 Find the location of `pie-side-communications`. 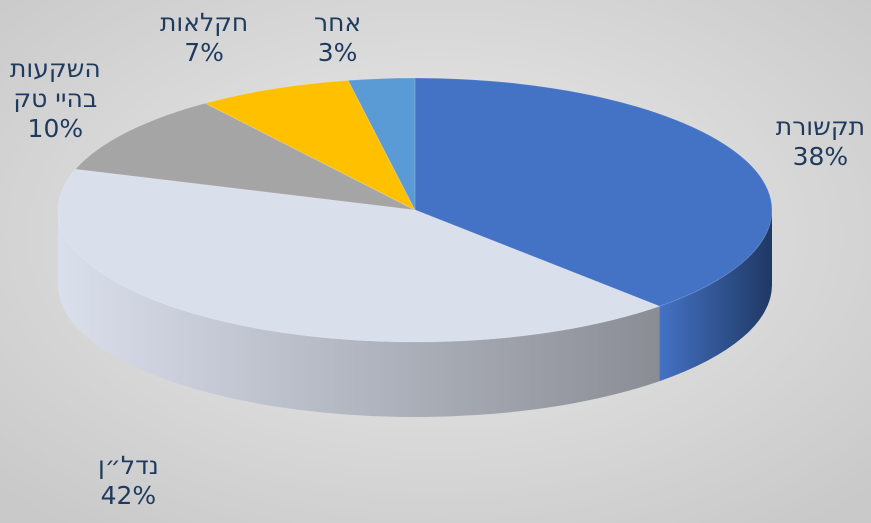

pie-side-communications is located at coordinates (715, 296).